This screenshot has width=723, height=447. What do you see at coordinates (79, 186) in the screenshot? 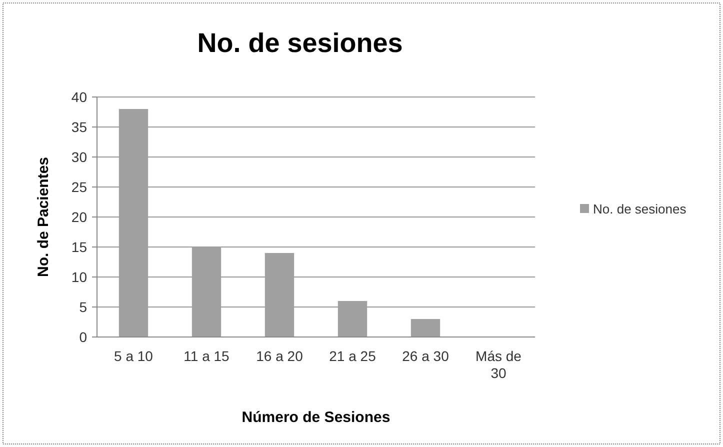
I see `y-tick-label: 25` at bounding box center [79, 186].